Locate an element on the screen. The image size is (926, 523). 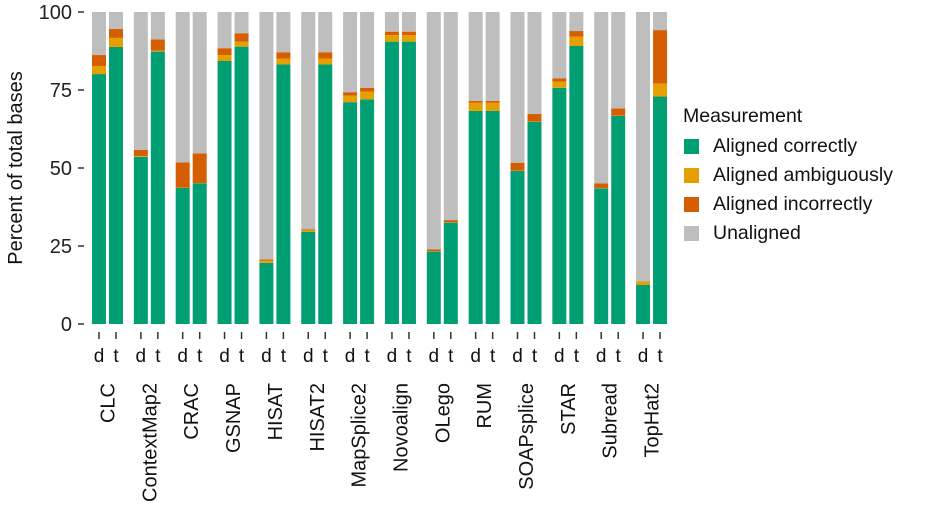
bar-segment-tophat2-t-aligned-incorrectly is located at coordinates (660, 57).